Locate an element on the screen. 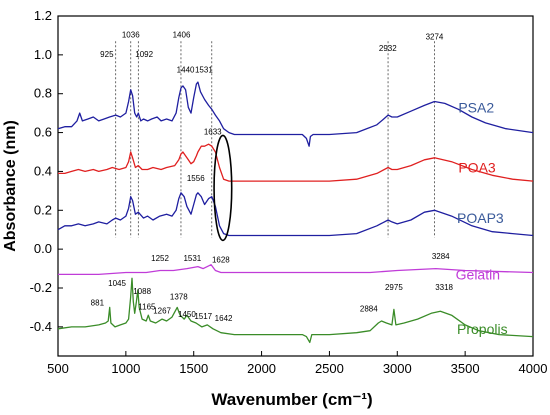  peak-label: 1642 is located at coordinates (224, 318).